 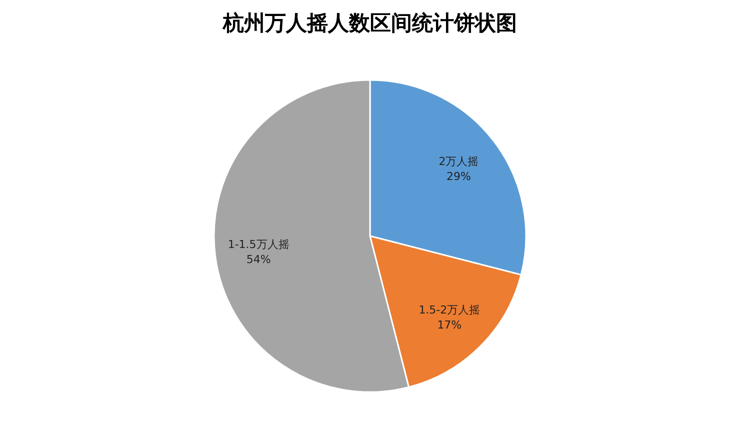 What do you see at coordinates (369, 22) in the screenshot?
I see `chart-title: 杭州万人摇人数区间统计饼状图` at bounding box center [369, 22].